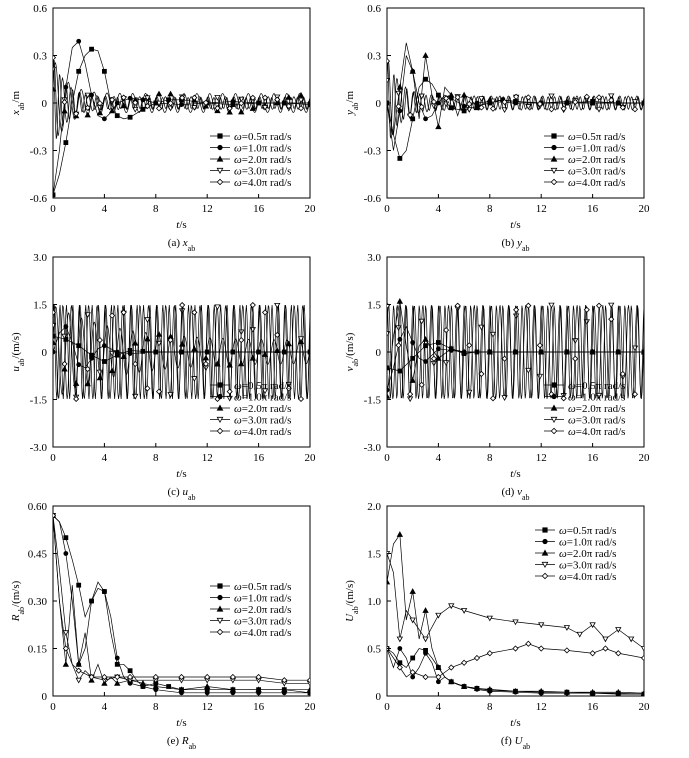 This screenshot has height=758, width=689. I want to click on y-tick-label: 1.5, so click(374, 306).